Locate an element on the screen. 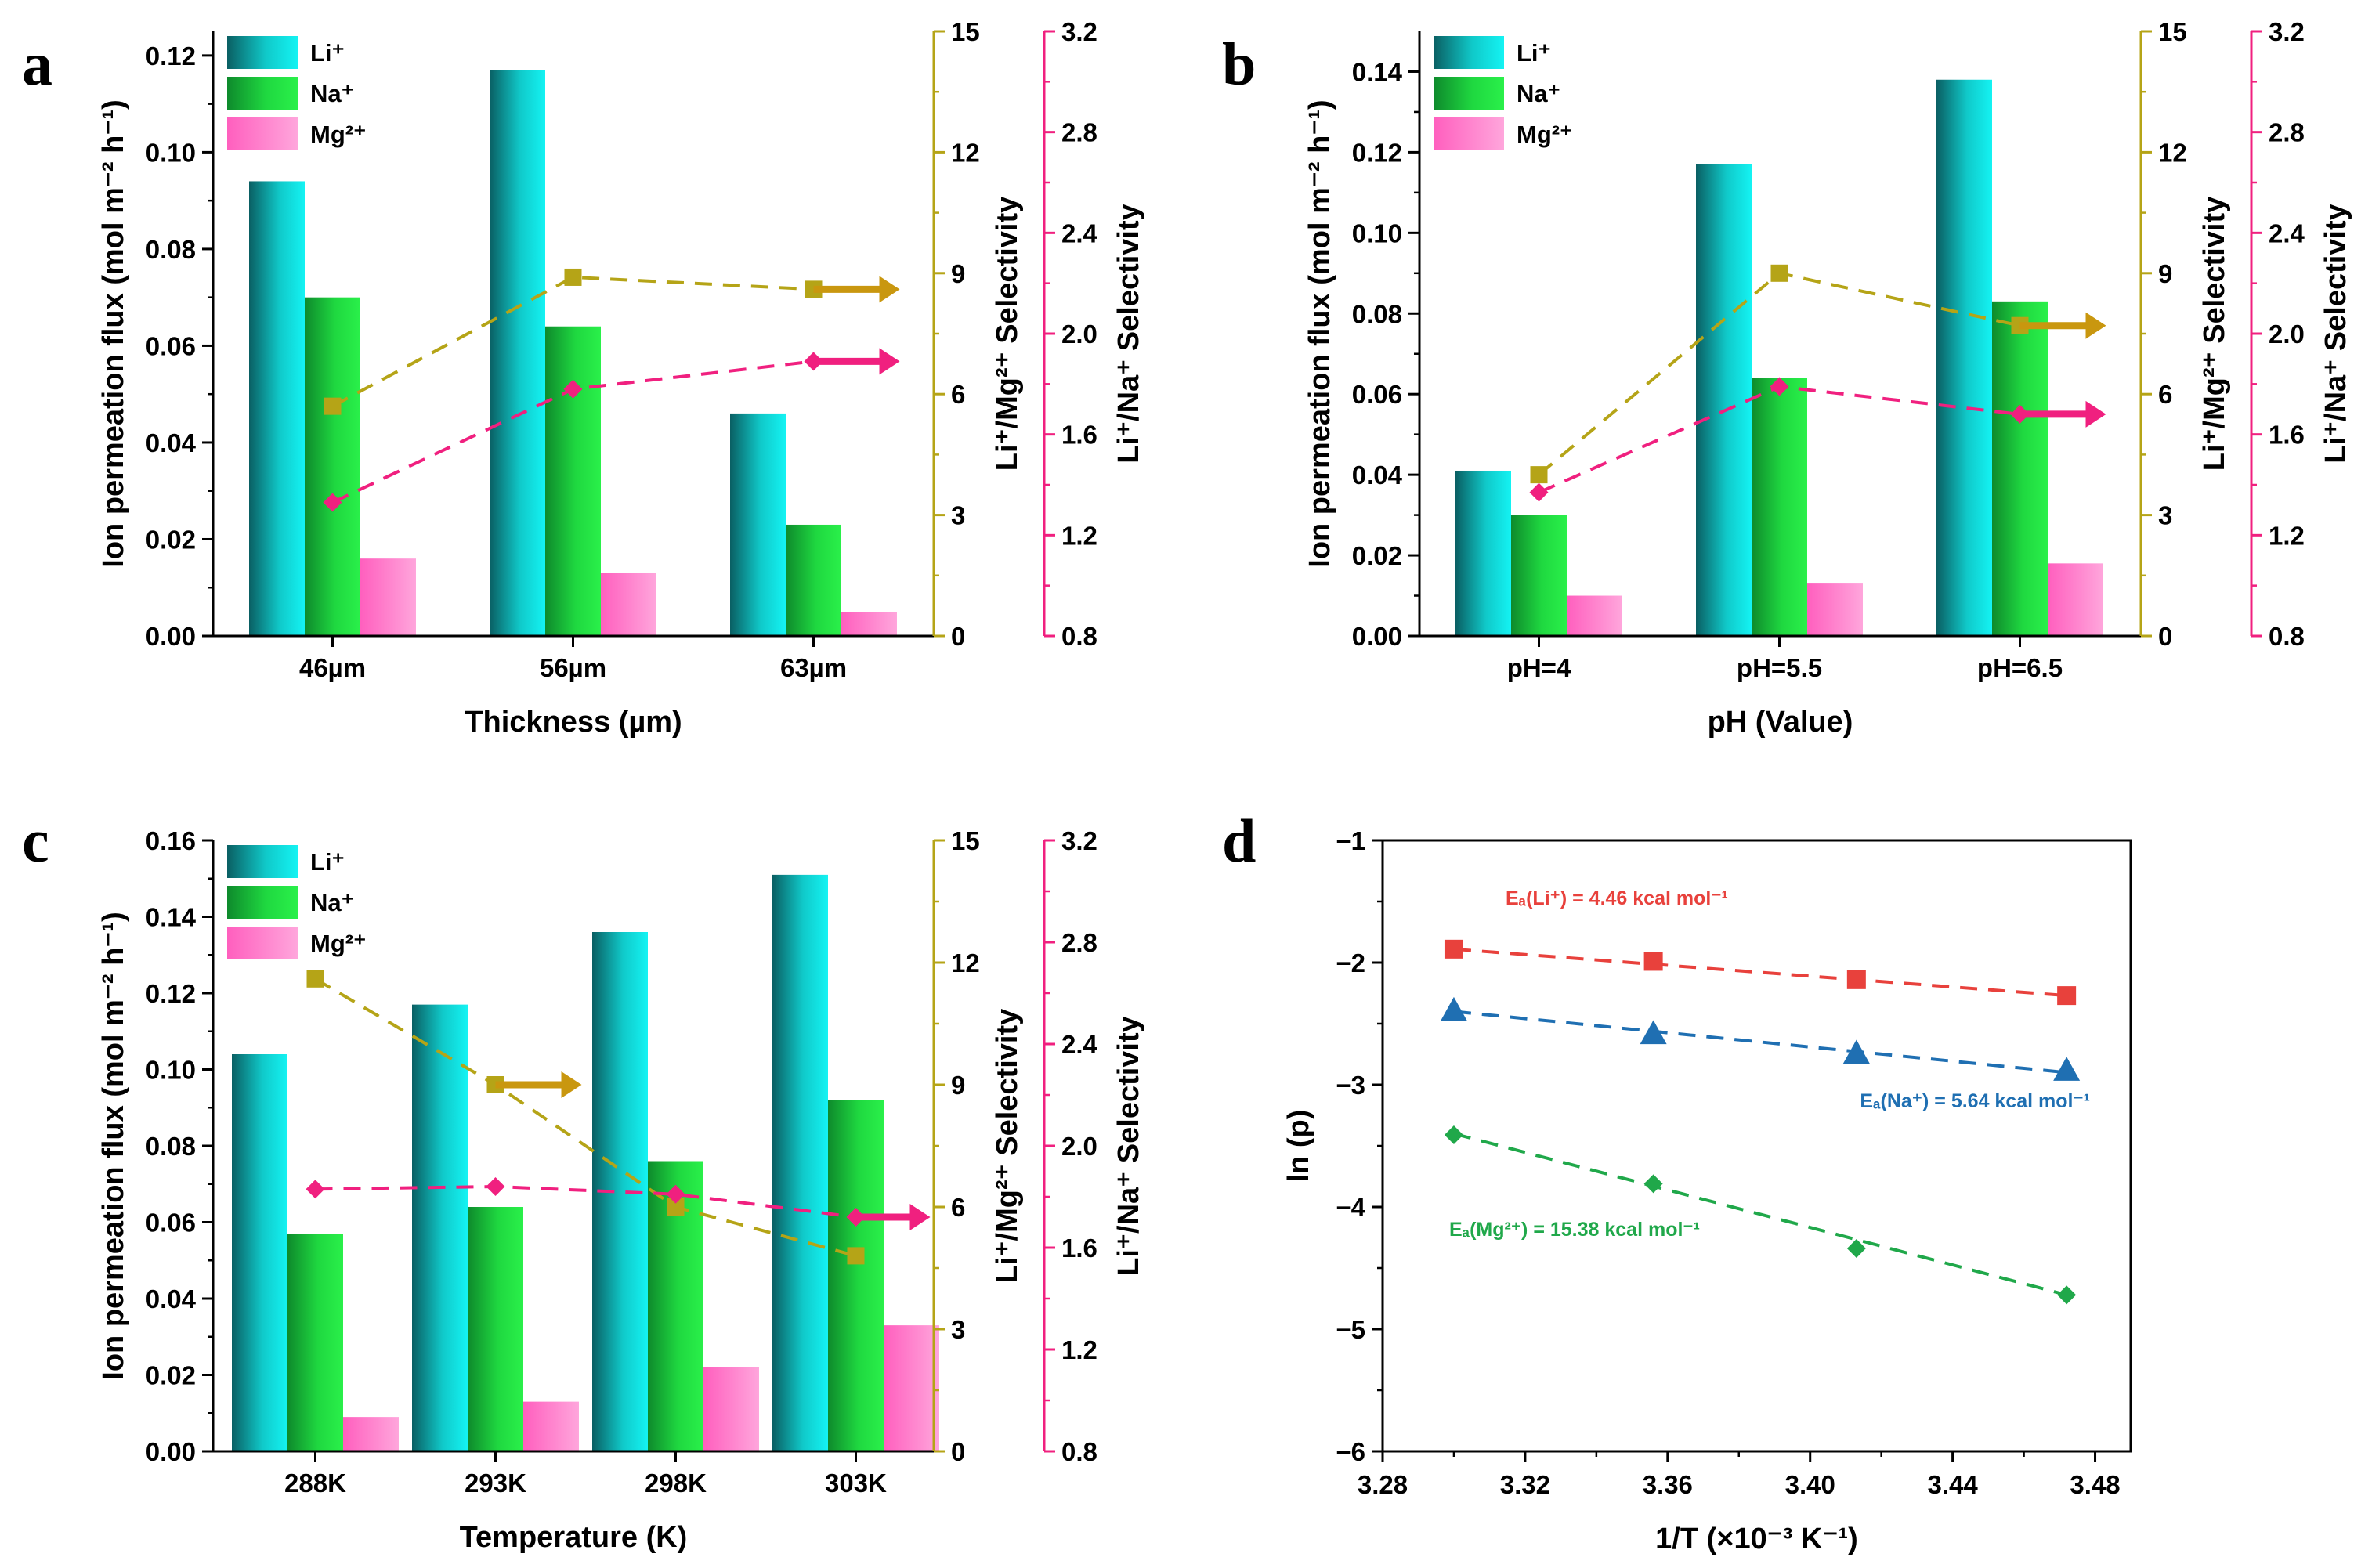  x-tick-label: 288K is located at coordinates (315, 1483).